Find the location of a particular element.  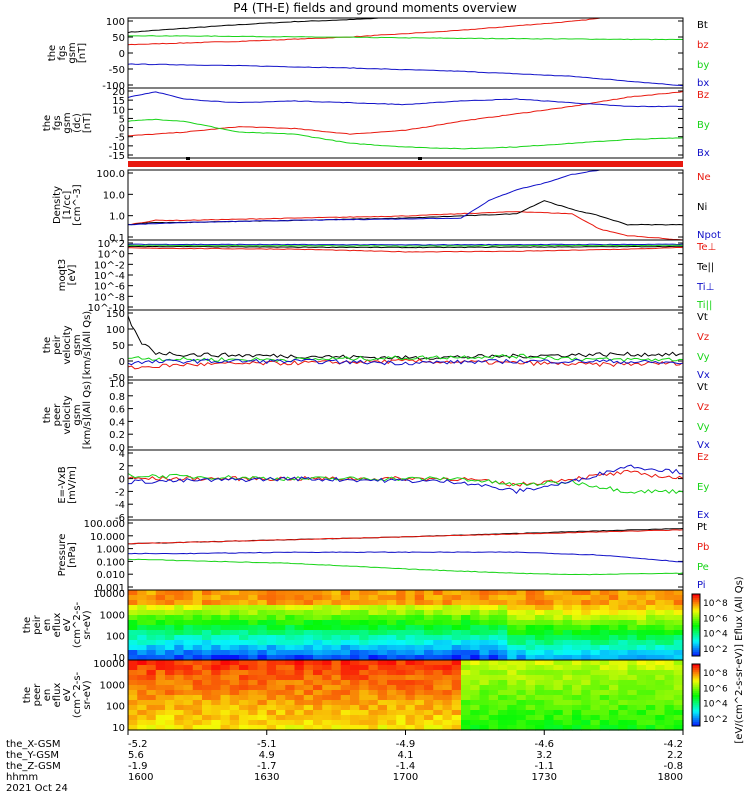

series-bz is located at coordinates (363, 31).